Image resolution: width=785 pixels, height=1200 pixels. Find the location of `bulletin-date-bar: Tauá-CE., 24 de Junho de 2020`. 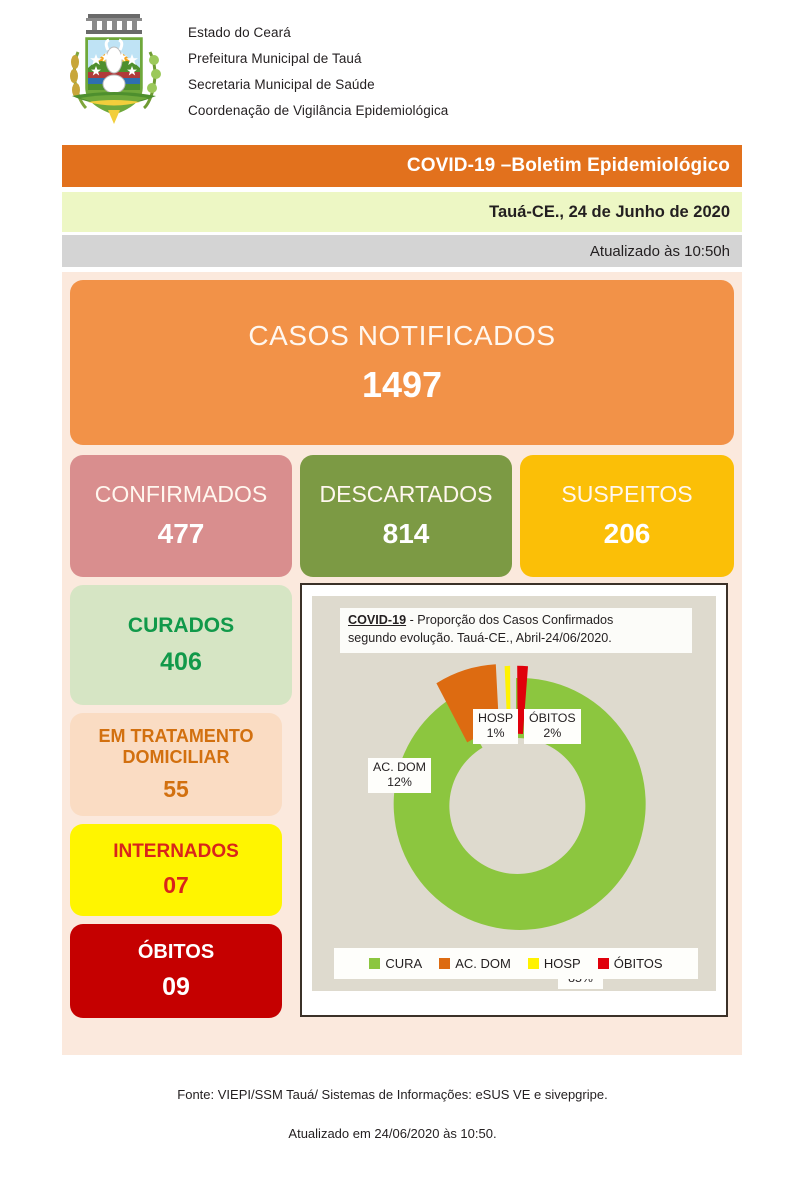

bulletin-date-bar: Tauá-CE., 24 de Junho de 2020 is located at coordinates (402, 212).